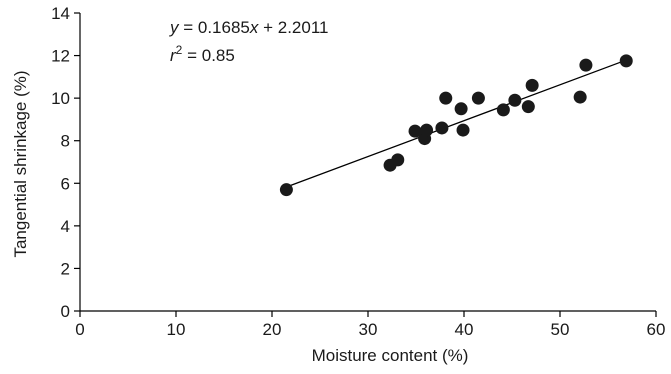 The width and height of the screenshot is (671, 374). What do you see at coordinates (60, 13) in the screenshot?
I see `y-tick-label: 14` at bounding box center [60, 13].